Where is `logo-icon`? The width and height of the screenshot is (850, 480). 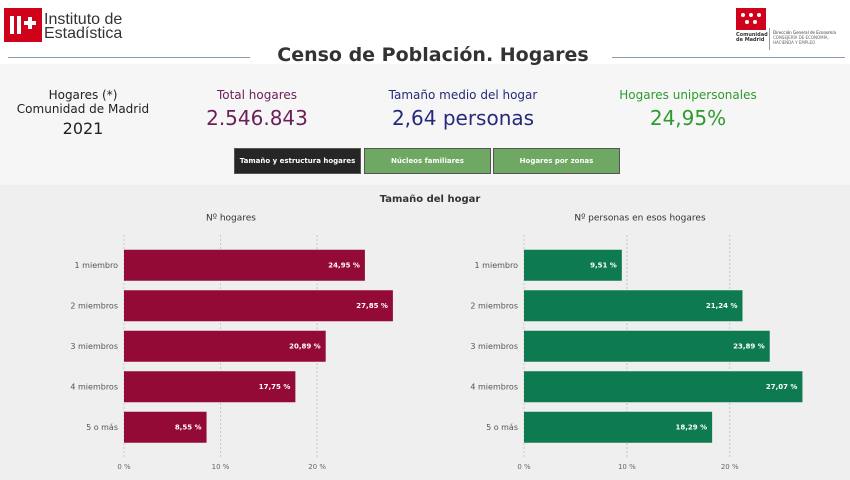
logo-icon is located at coordinates (23, 25).